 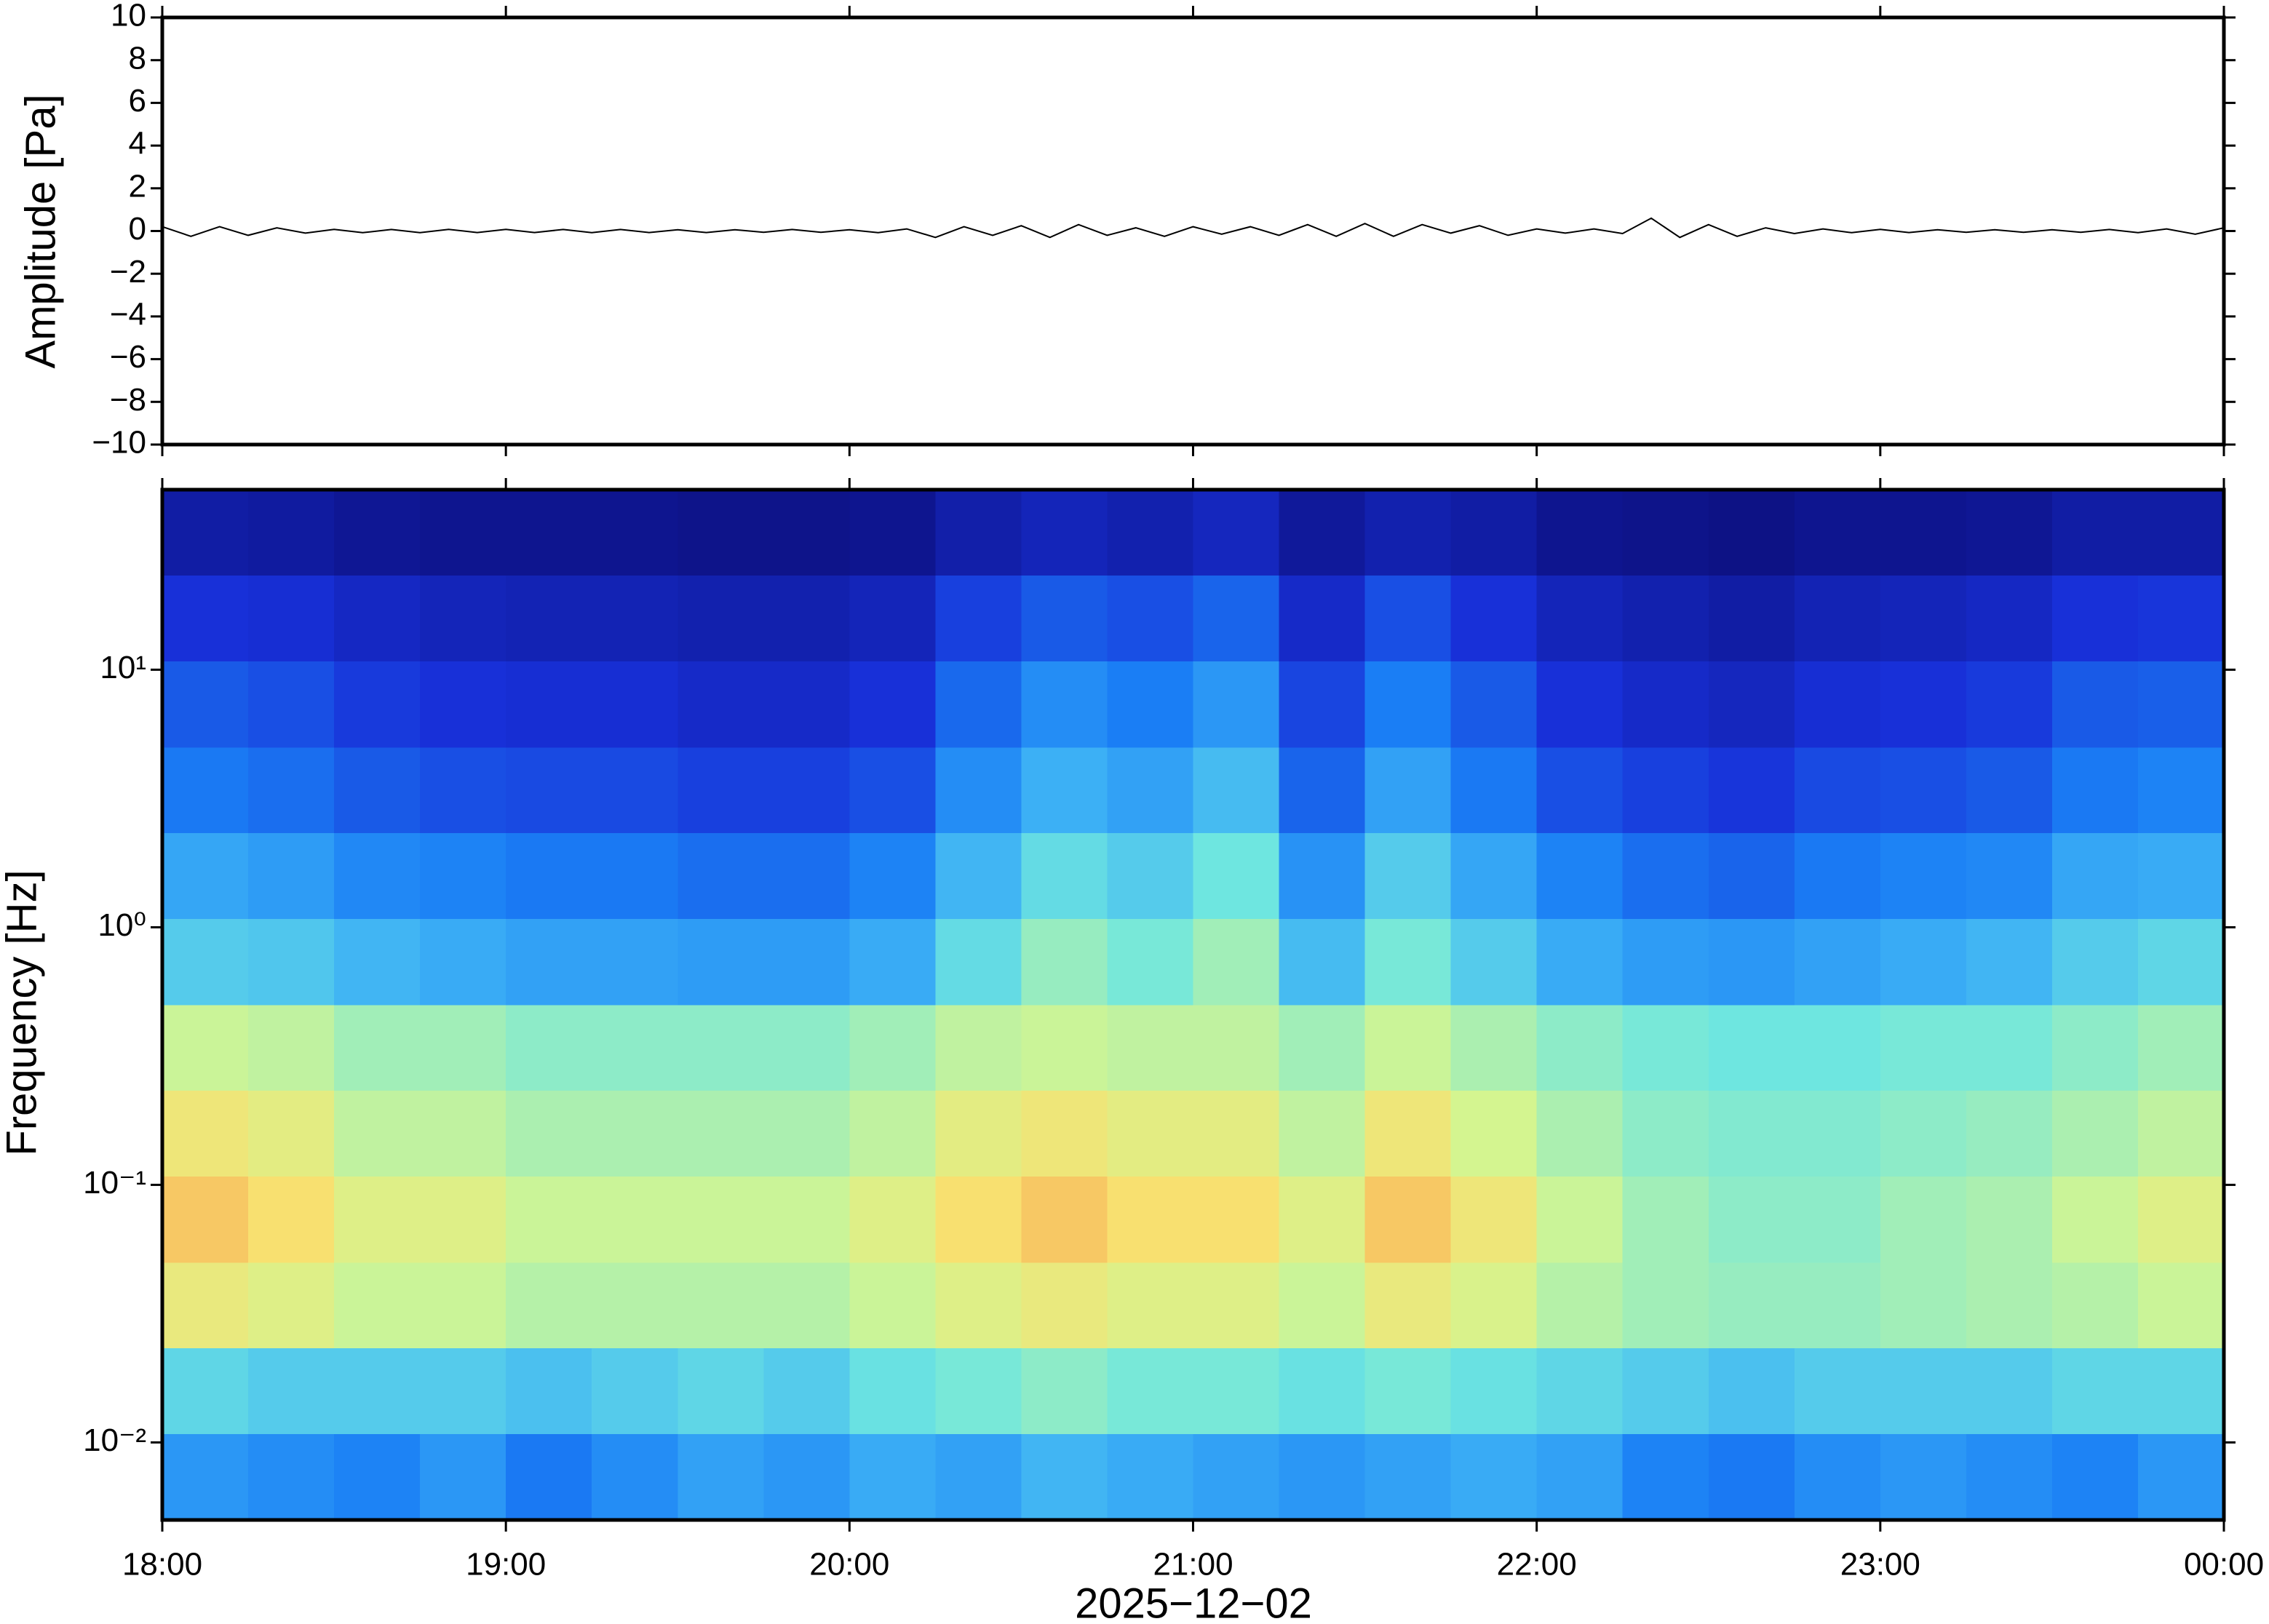 I want to click on x-tick-label: 19:00, so click(x=506, y=1565).